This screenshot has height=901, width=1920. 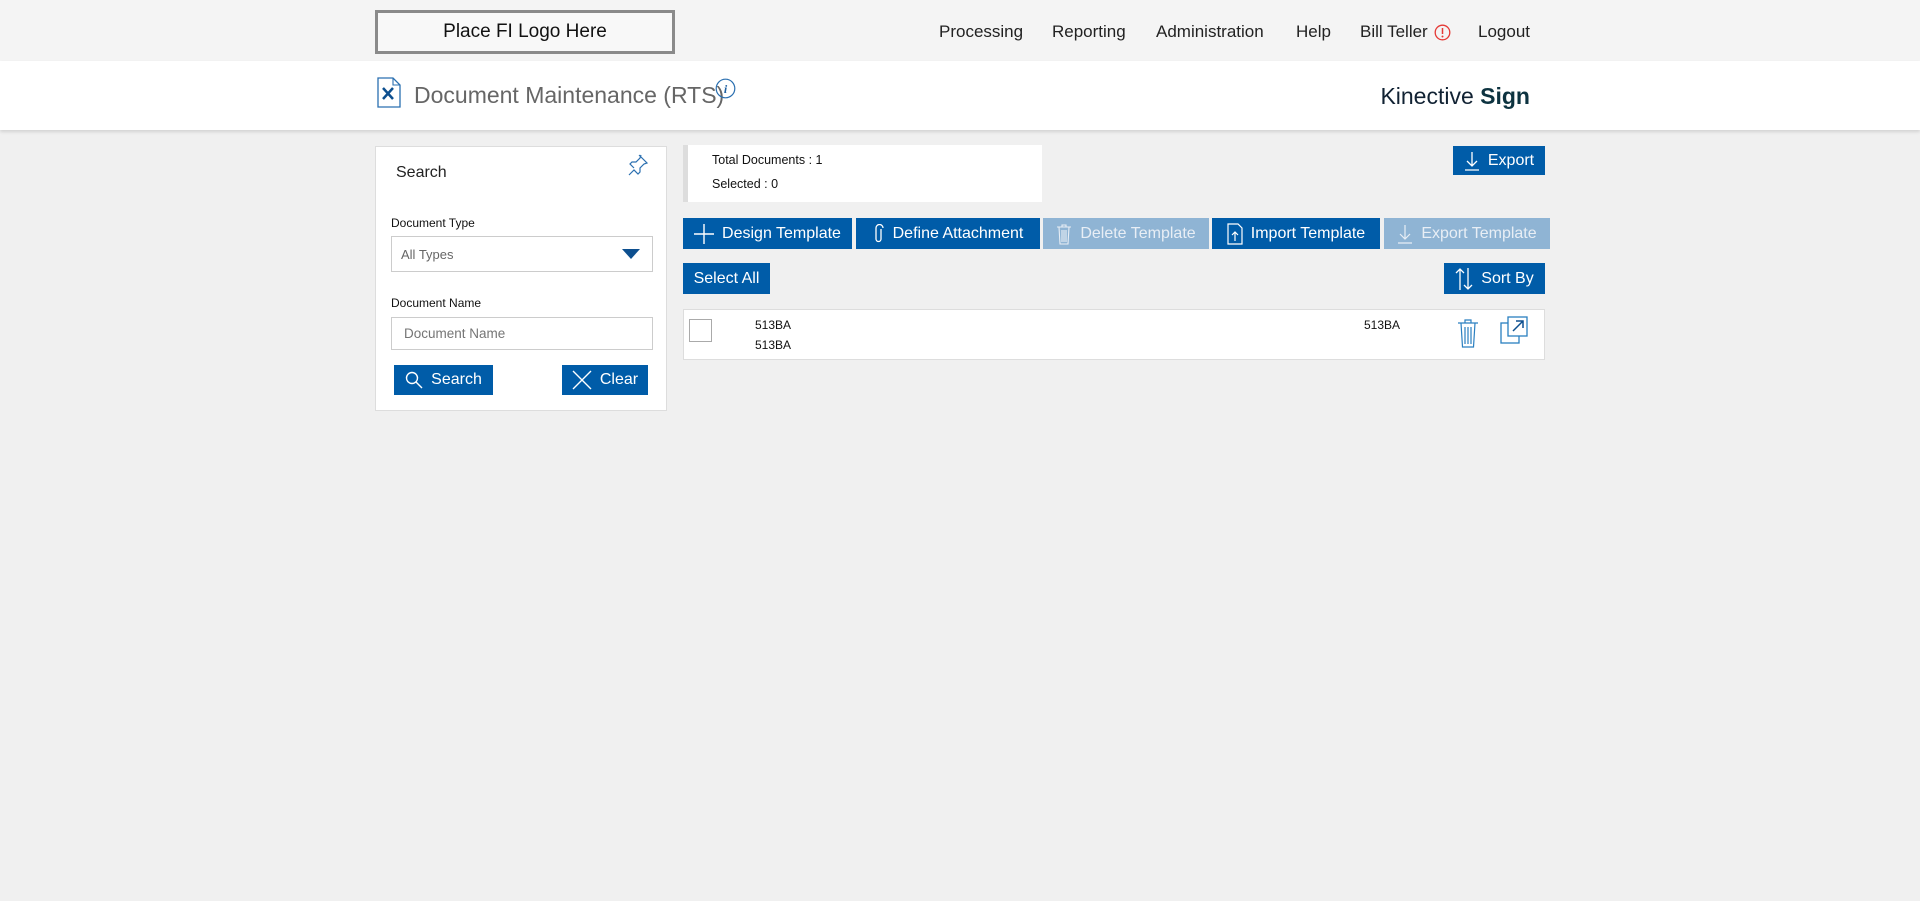 I want to click on logo-placeholder: Place FI Logo Here, so click(x=525, y=32).